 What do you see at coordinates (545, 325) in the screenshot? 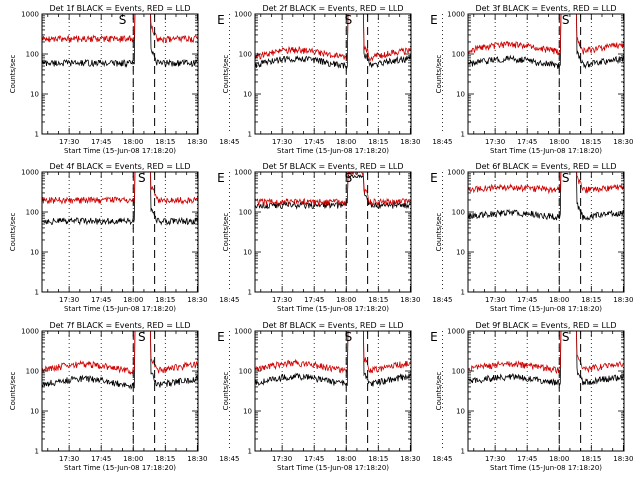
I see `panel-title: Det 9f BLACK = Events, RED = LLD` at bounding box center [545, 325].